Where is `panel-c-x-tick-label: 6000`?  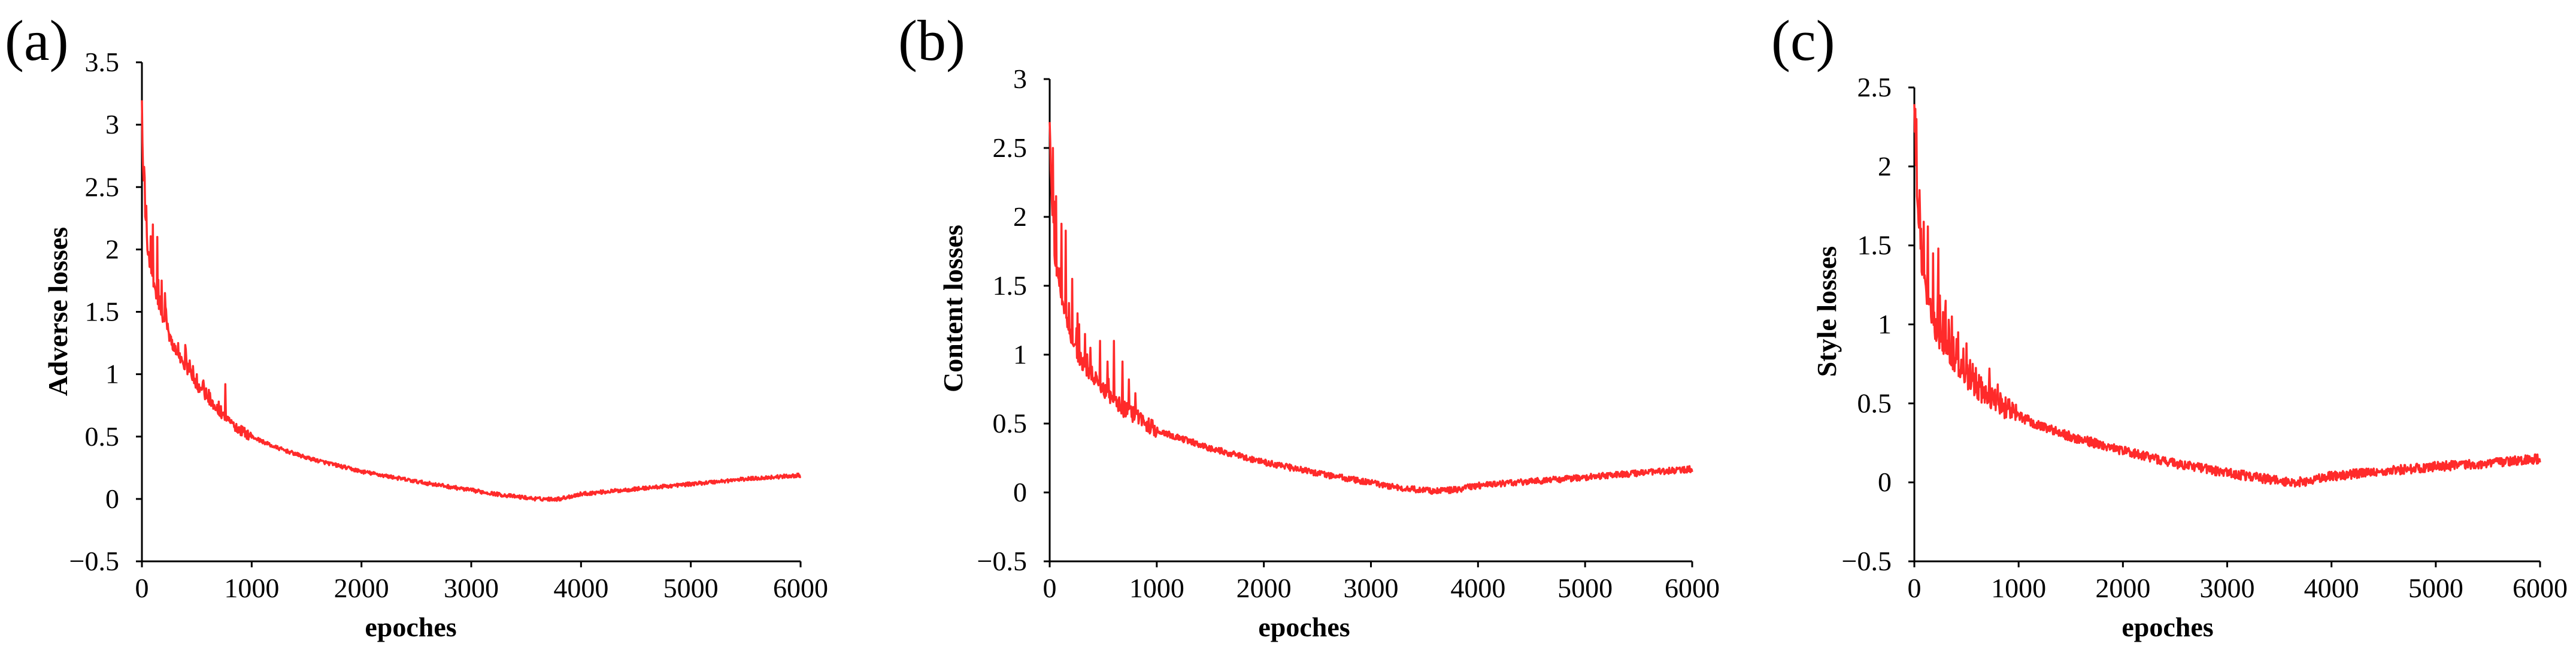
panel-c-x-tick-label: 6000 is located at coordinates (2540, 588).